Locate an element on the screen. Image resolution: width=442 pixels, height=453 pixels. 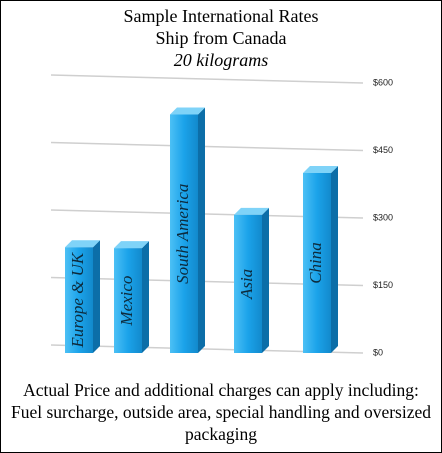
bar: China is located at coordinates (320, 259).